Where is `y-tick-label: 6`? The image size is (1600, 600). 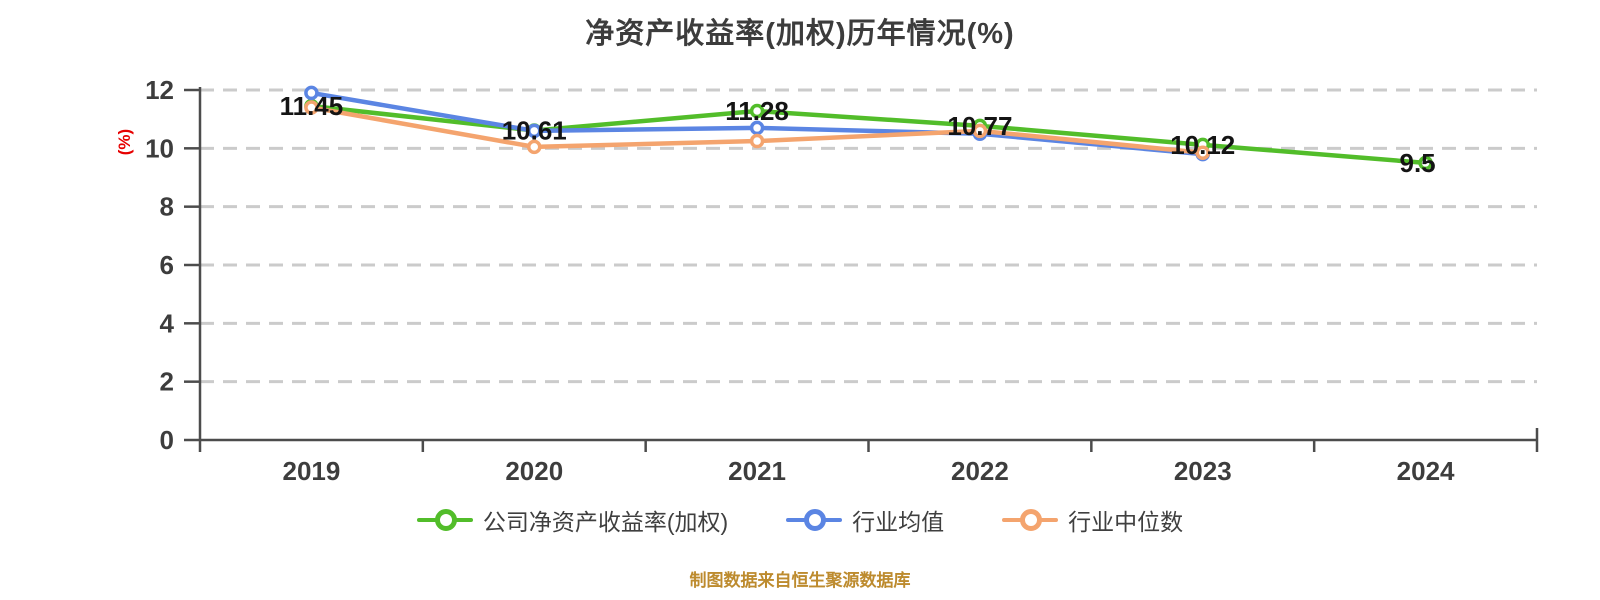
y-tick-label: 6 is located at coordinates (167, 265).